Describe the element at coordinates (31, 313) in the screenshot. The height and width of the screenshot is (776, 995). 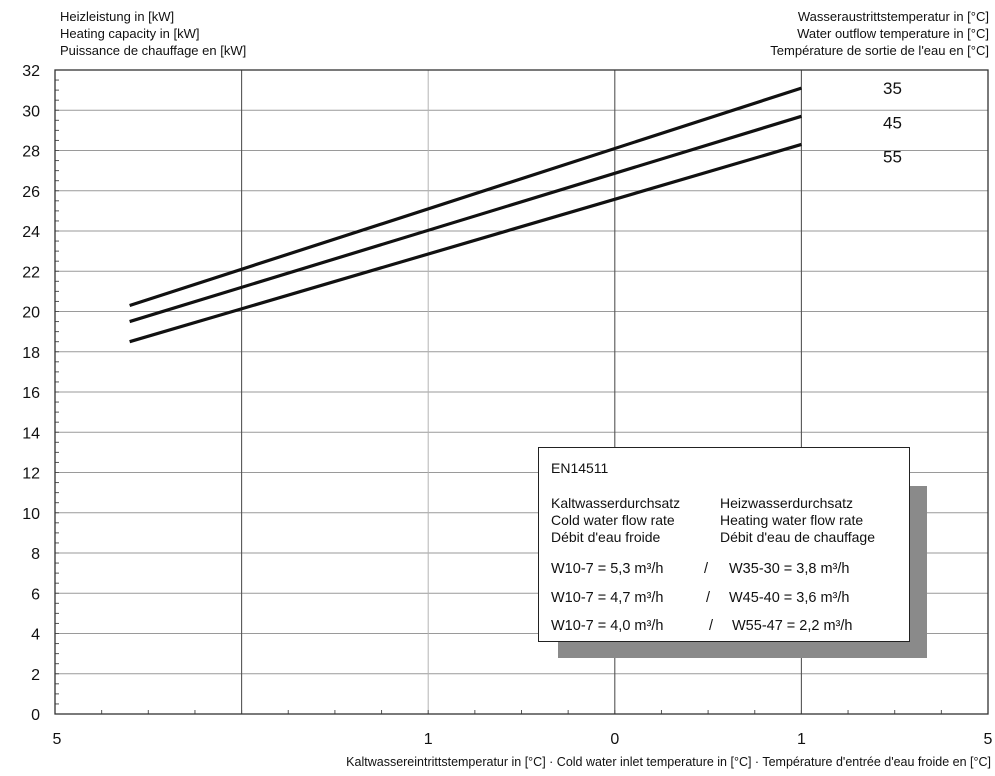
I see `y-tick-label: 20` at that location.